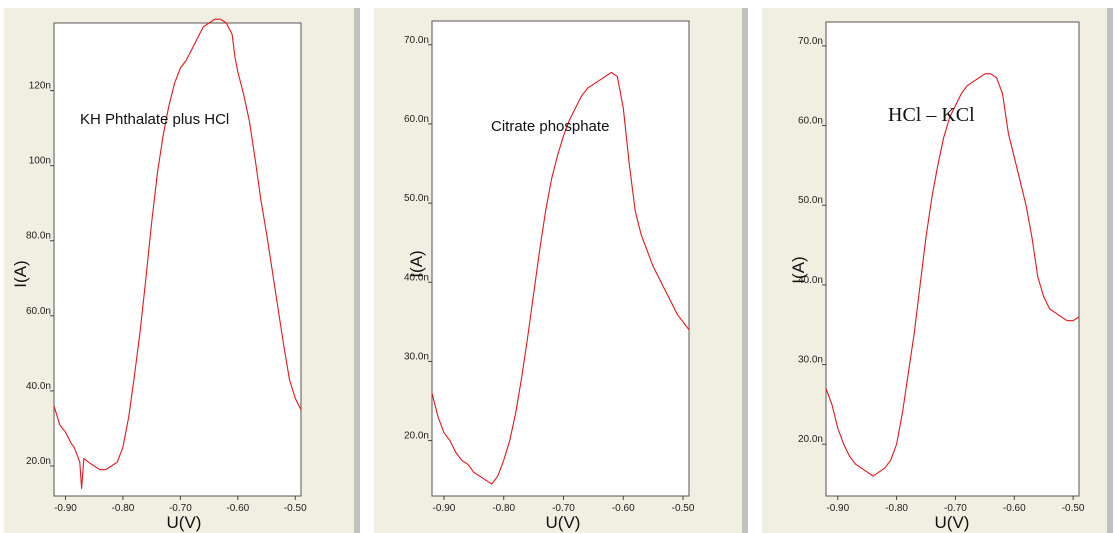 The height and width of the screenshot is (533, 1115). Describe the element at coordinates (40, 86) in the screenshot. I see `y-tick-label: 120n` at that location.